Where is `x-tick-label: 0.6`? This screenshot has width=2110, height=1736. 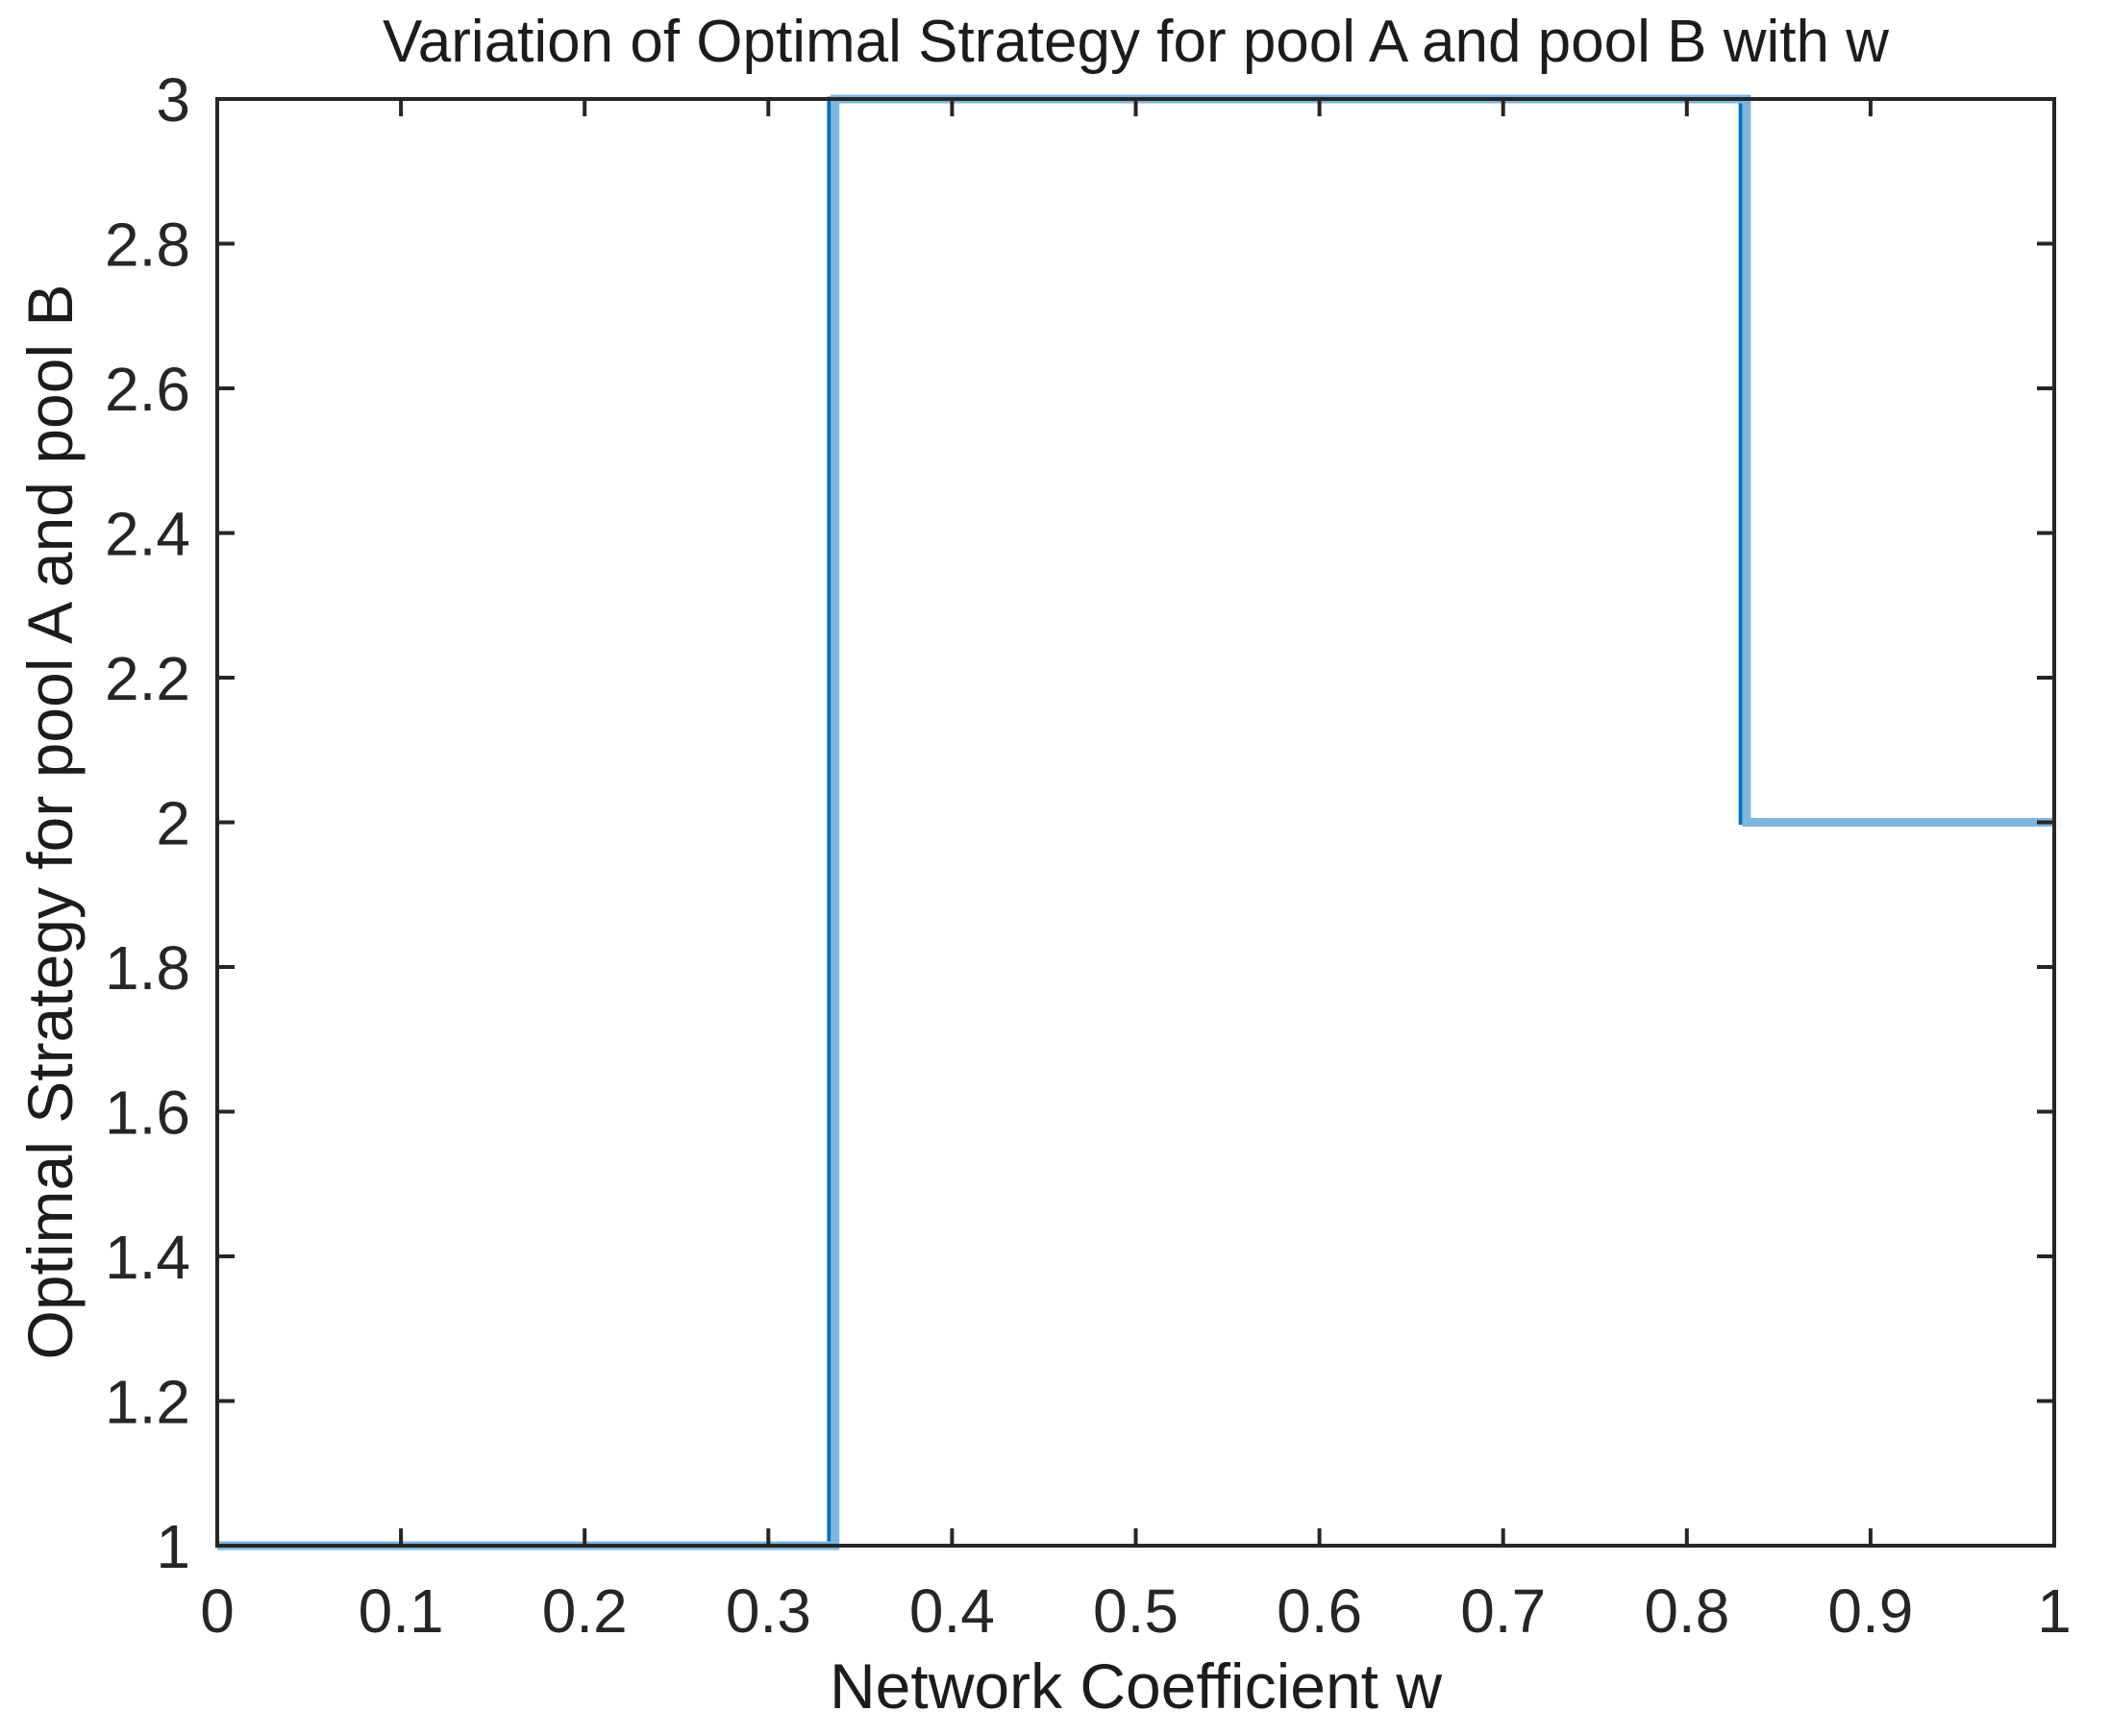
x-tick-label: 0.6 is located at coordinates (1319, 1611).